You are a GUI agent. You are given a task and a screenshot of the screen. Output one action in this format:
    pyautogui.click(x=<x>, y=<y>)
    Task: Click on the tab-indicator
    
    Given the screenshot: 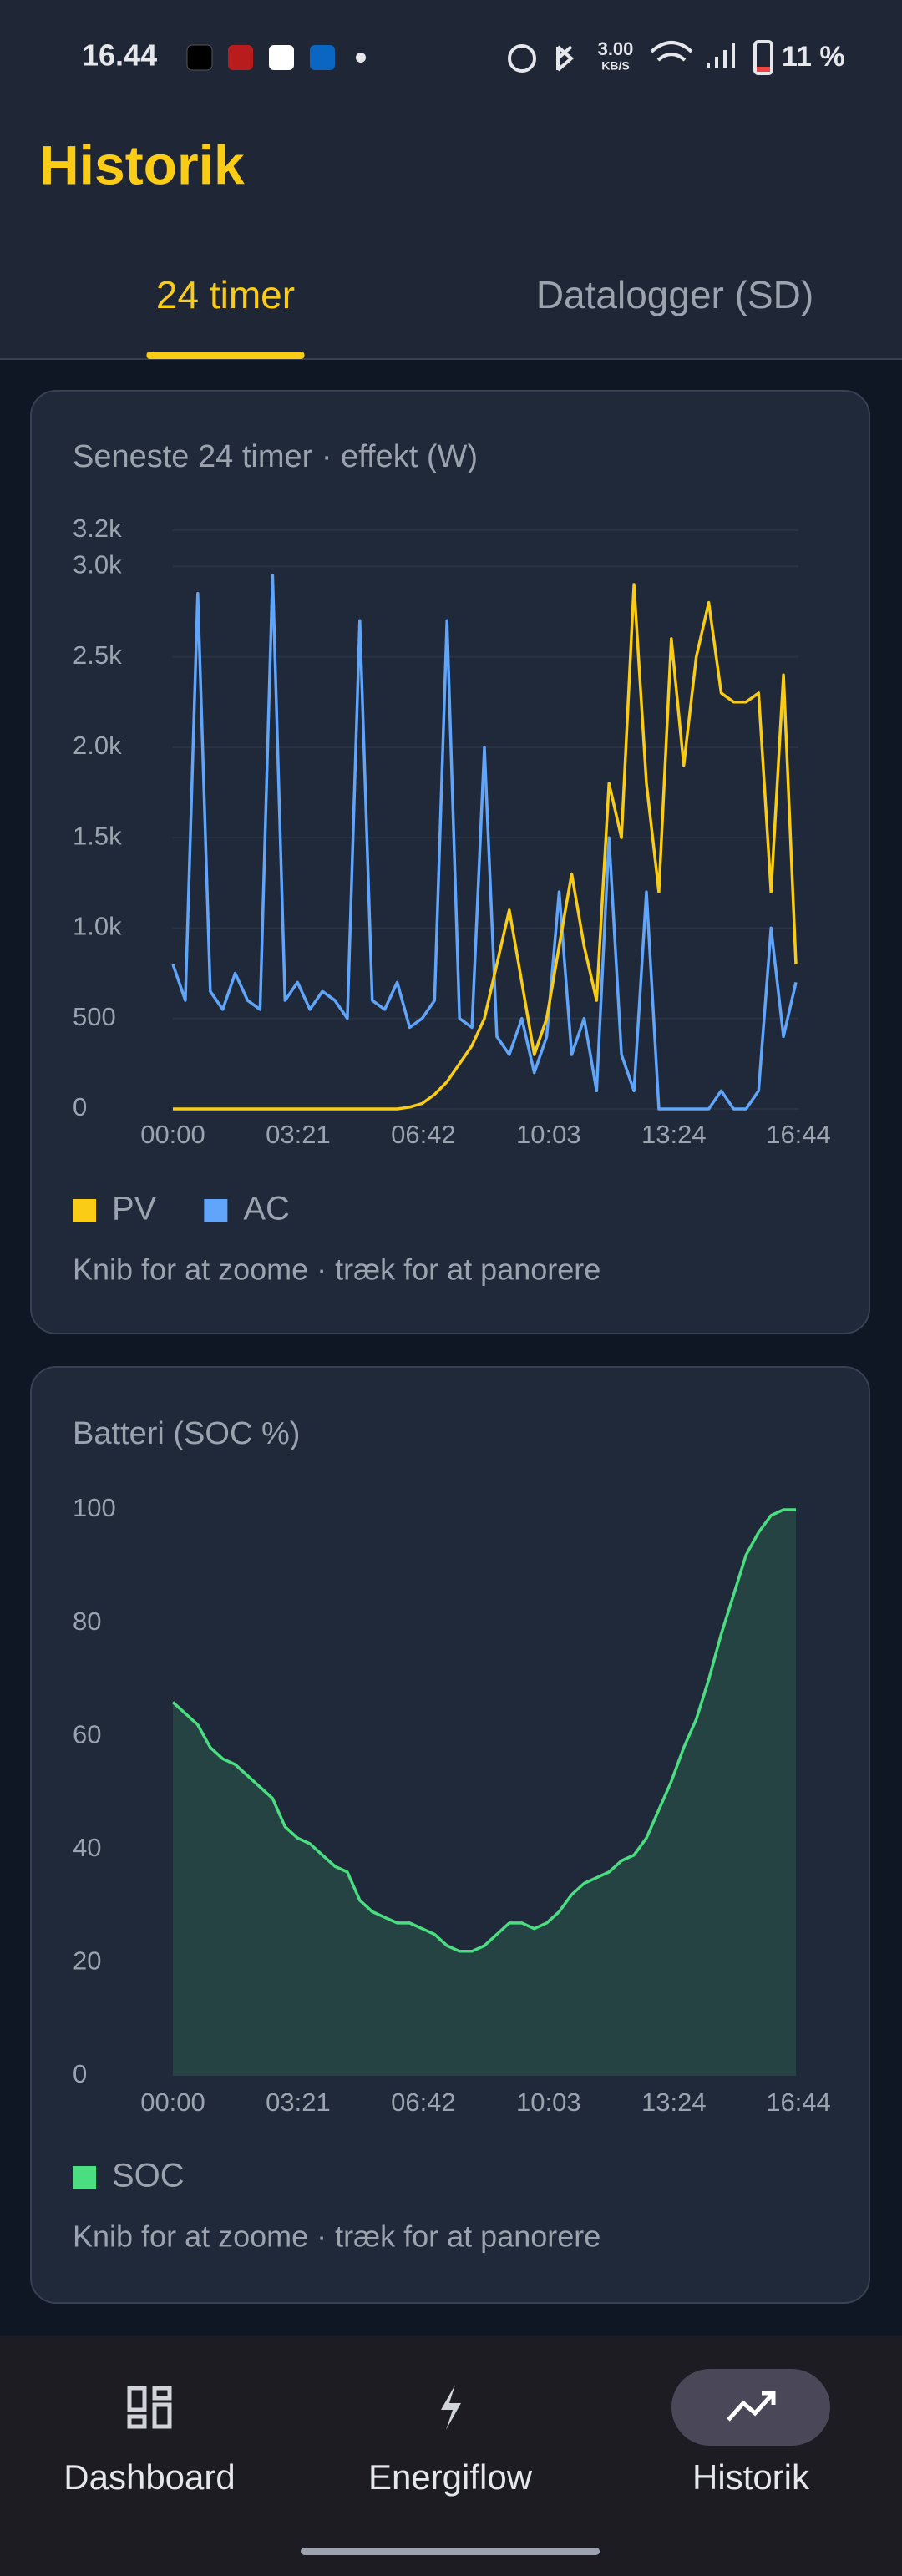 What is the action you would take?
    pyautogui.click(x=225, y=355)
    